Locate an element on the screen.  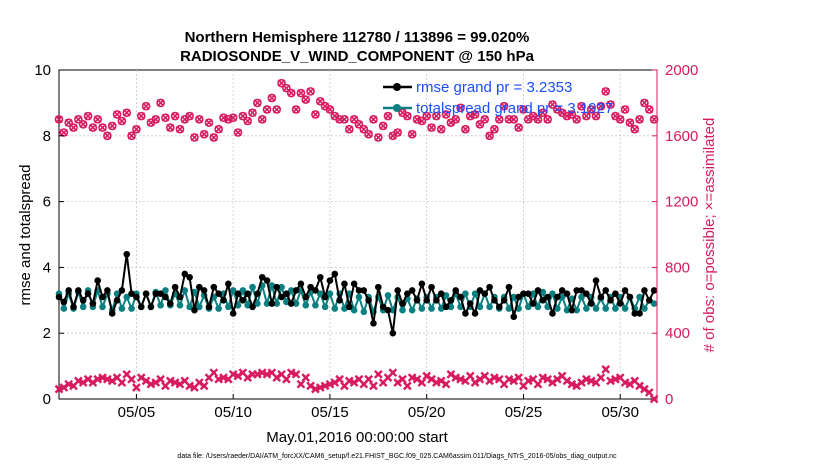
y-right-tick-label: 400 is located at coordinates (677, 333).